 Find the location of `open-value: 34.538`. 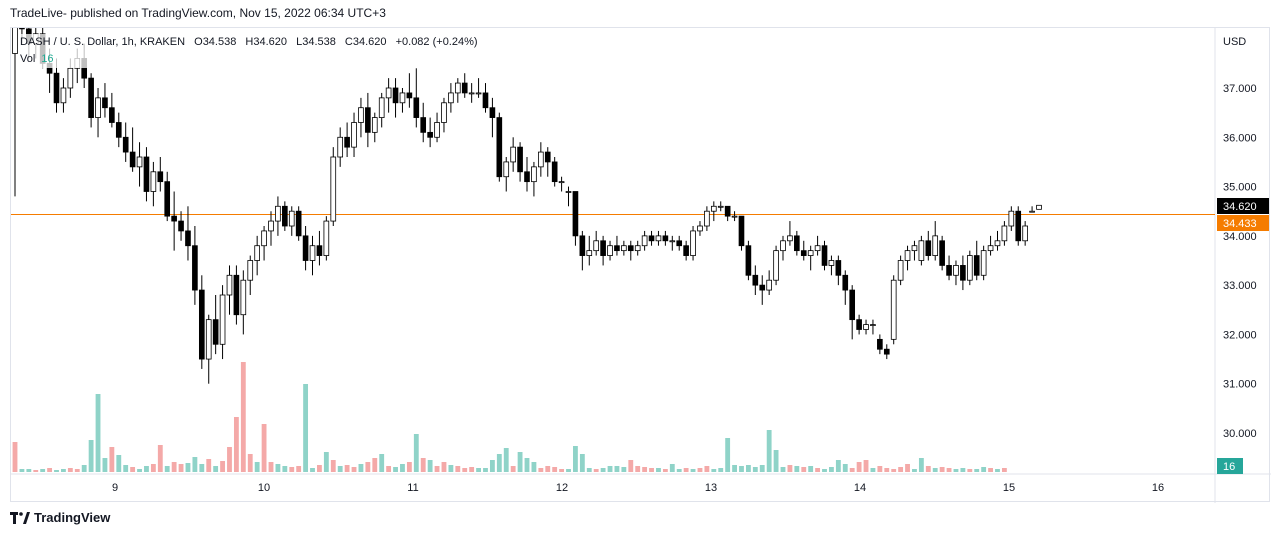

open-value: 34.538 is located at coordinates (219, 42).